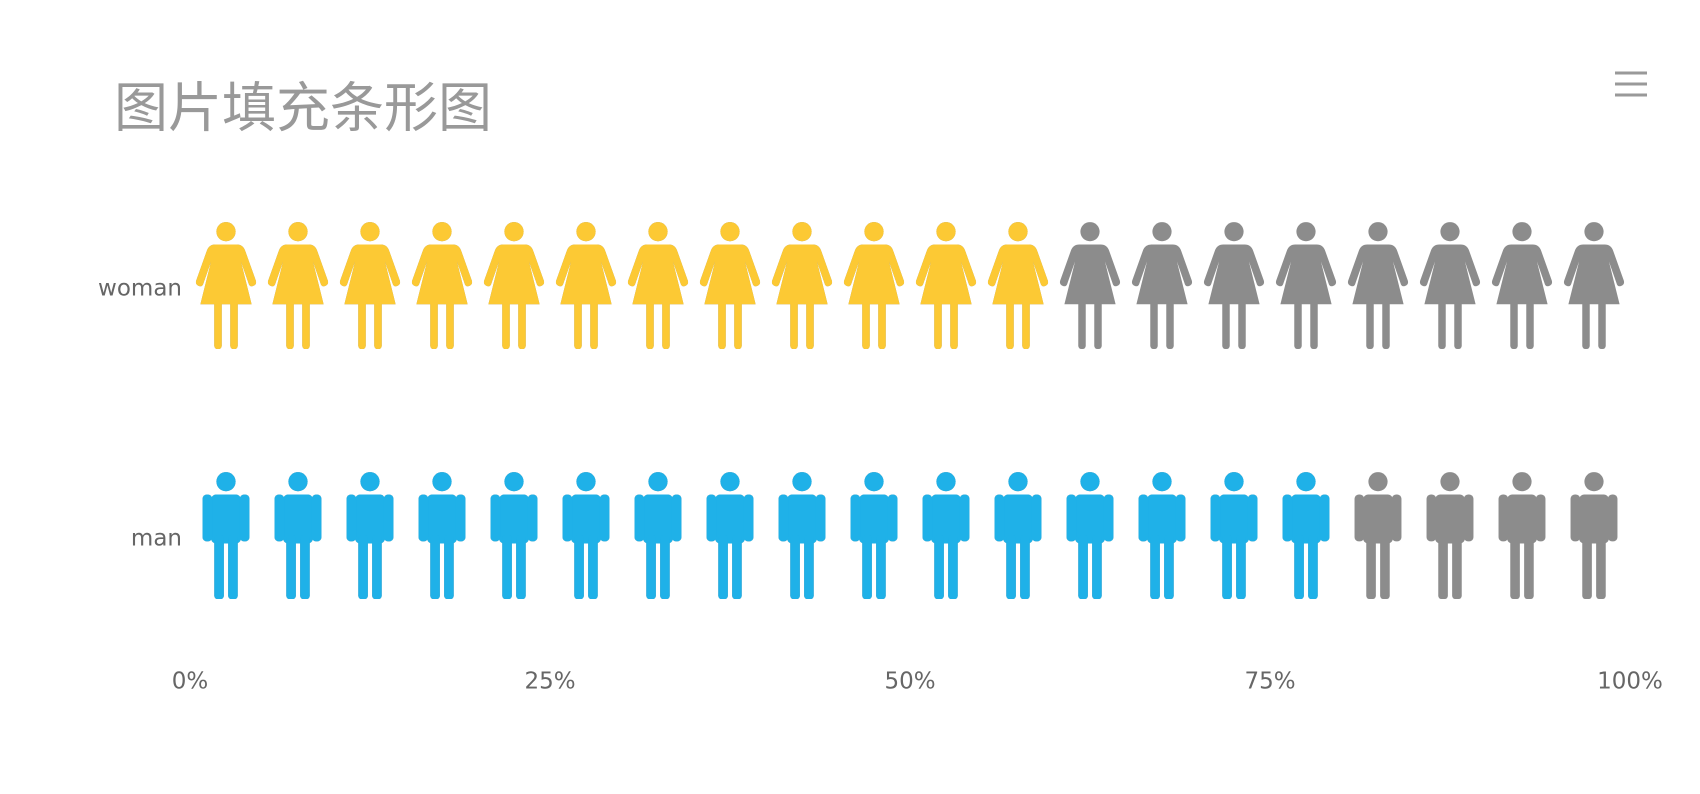 The image size is (1700, 794). What do you see at coordinates (1269, 682) in the screenshot?
I see `x-tick-label: 75%` at bounding box center [1269, 682].